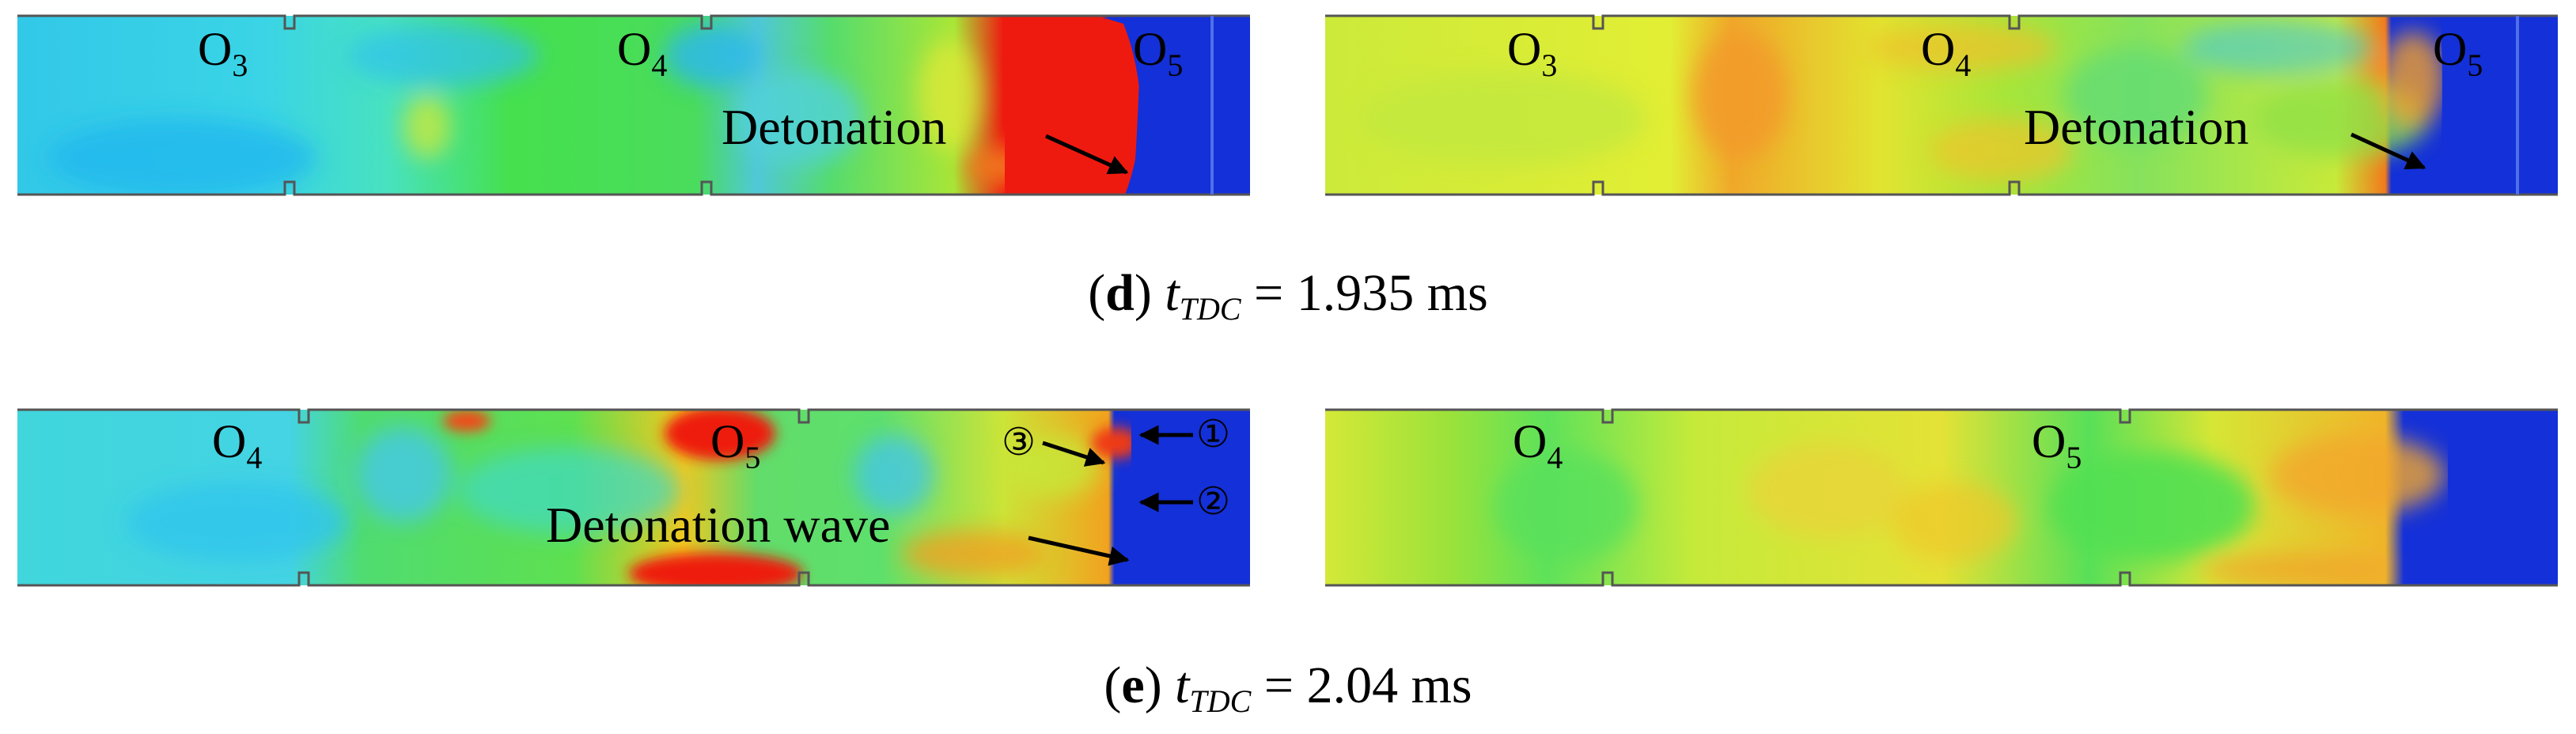  Describe the element at coordinates (1074, 454) in the screenshot. I see `marker-3-arrow` at that location.